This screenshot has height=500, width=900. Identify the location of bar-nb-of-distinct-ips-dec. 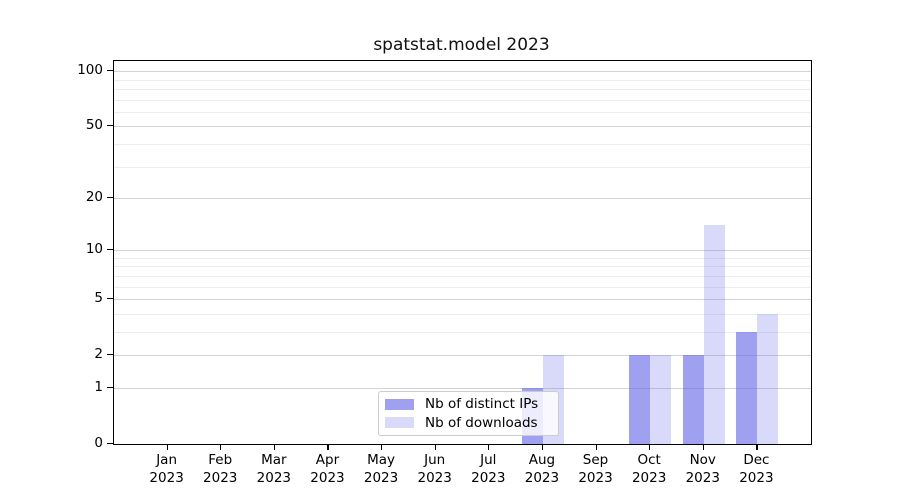
(747, 387).